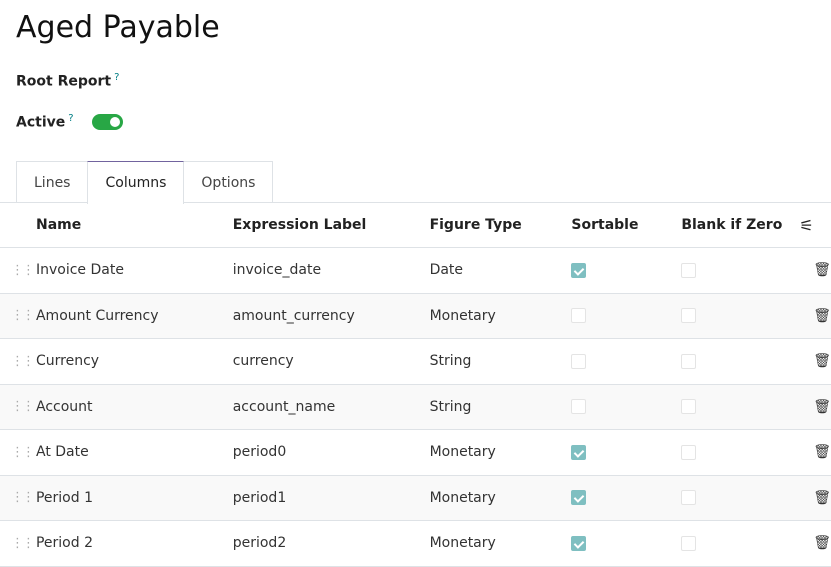  I want to click on tab-columns: Columns, so click(136, 182).